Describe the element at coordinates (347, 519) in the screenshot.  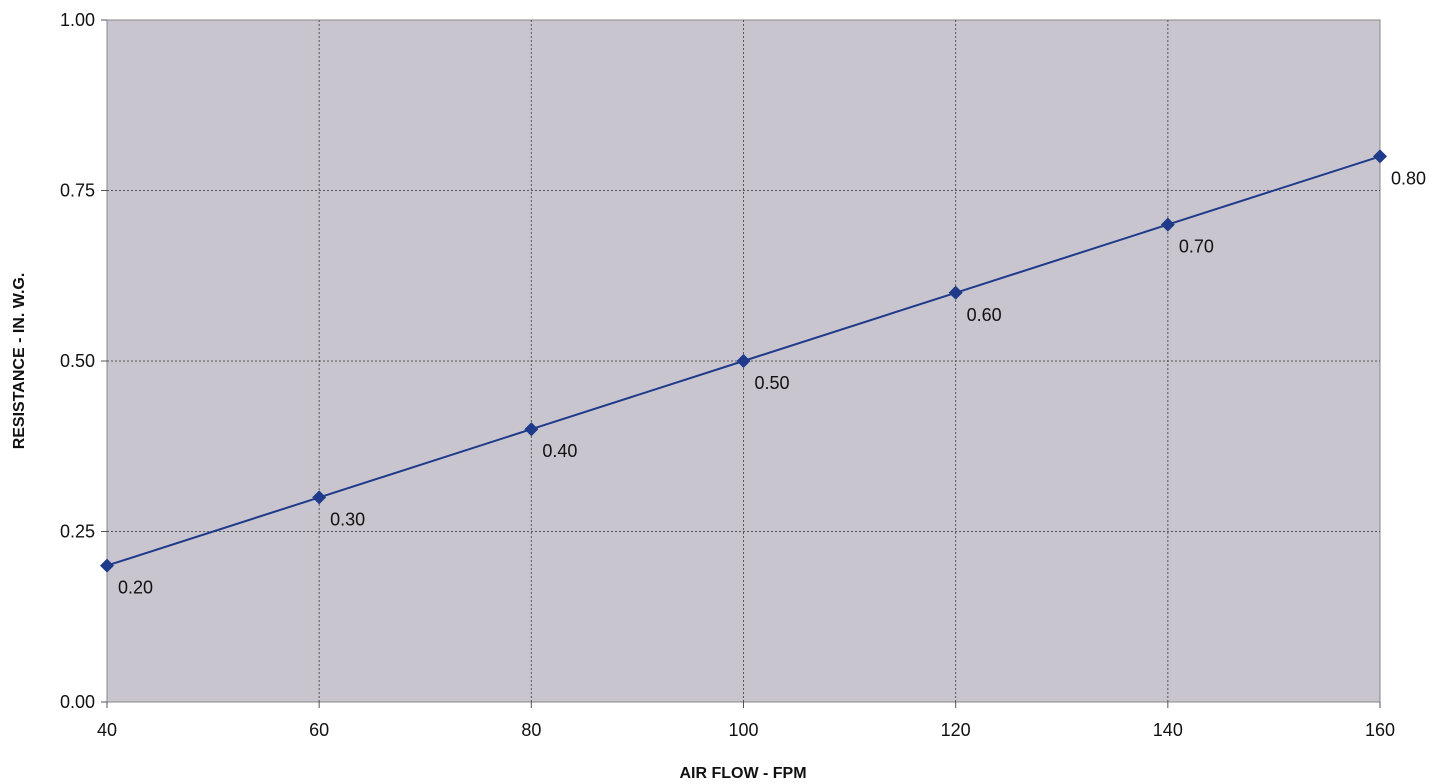
I see `data-label: 0.30` at that location.